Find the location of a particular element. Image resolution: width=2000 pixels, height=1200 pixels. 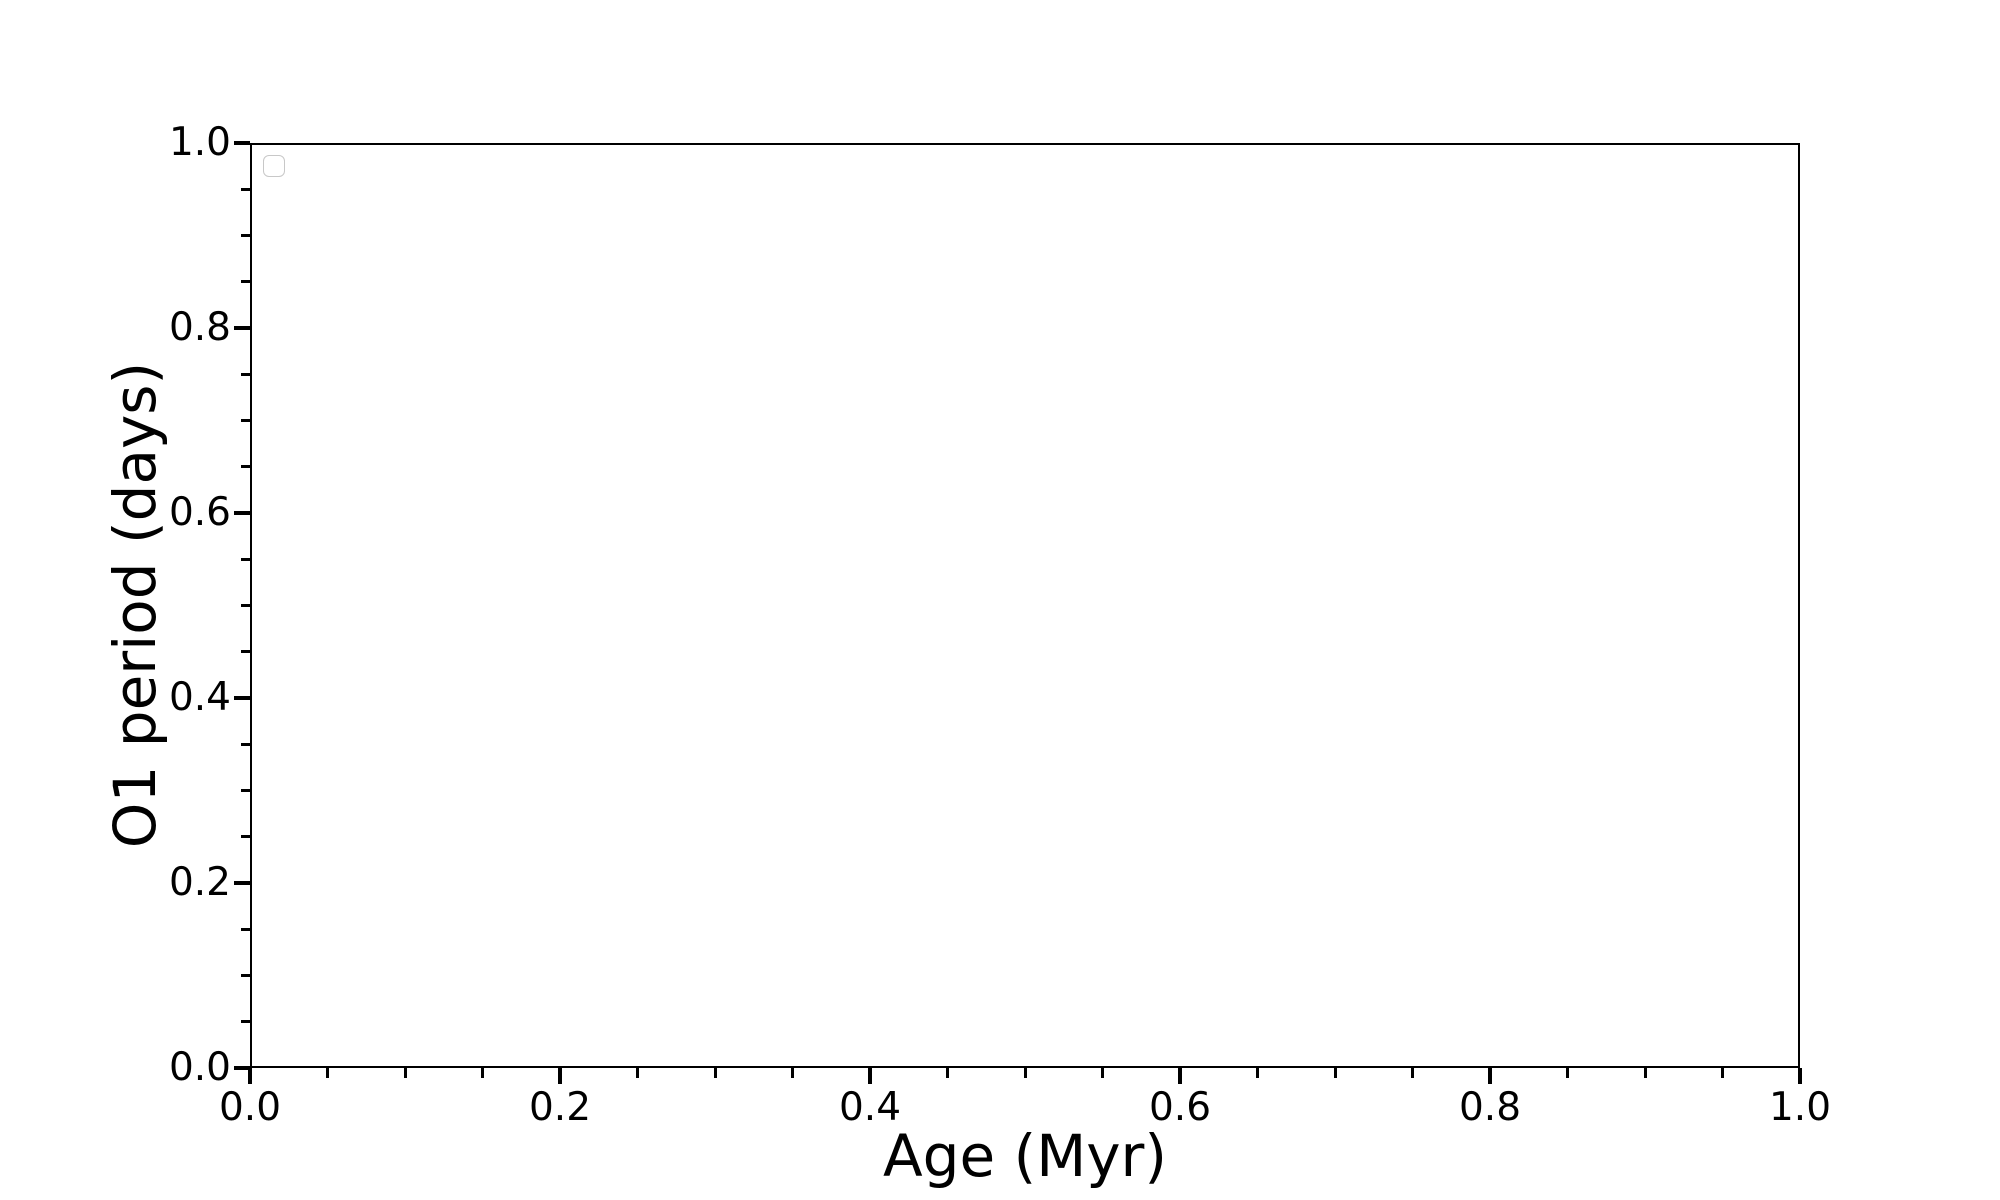

y-tick-label: 0.0 is located at coordinates (199, 1067).